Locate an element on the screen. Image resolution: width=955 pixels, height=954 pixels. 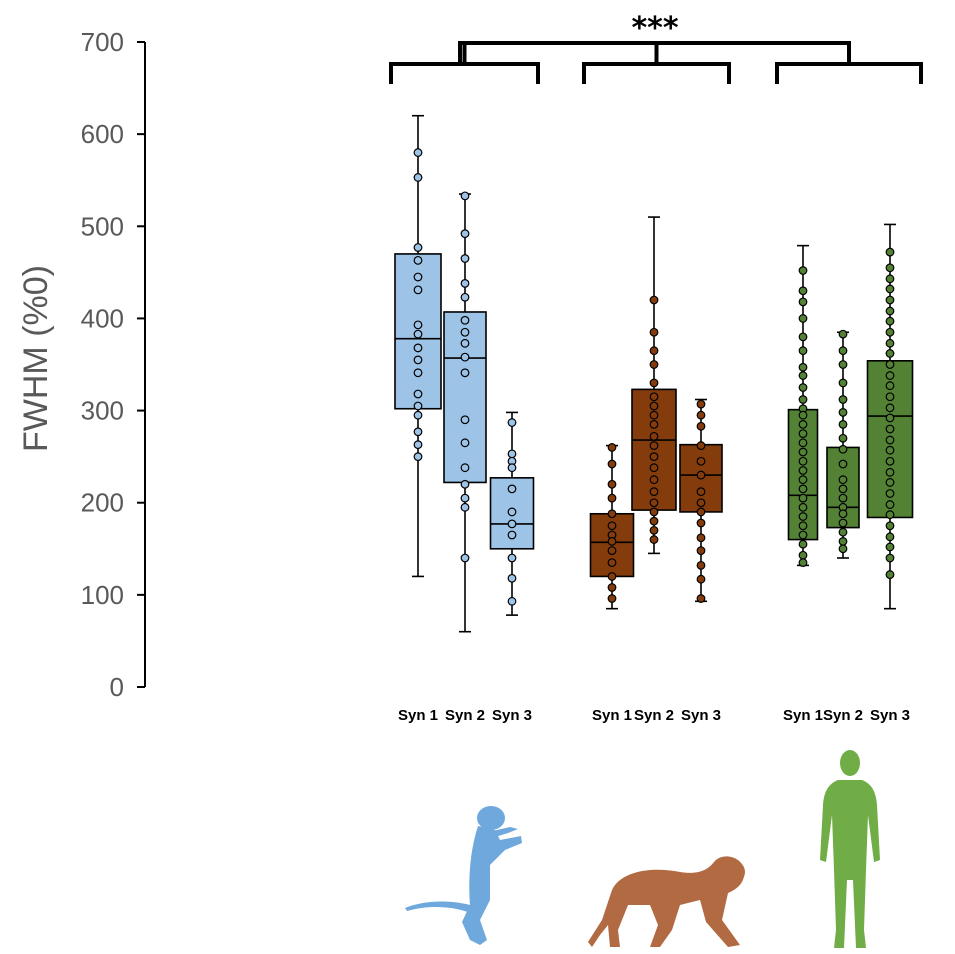
significance-bracket is located at coordinates (656, 62).